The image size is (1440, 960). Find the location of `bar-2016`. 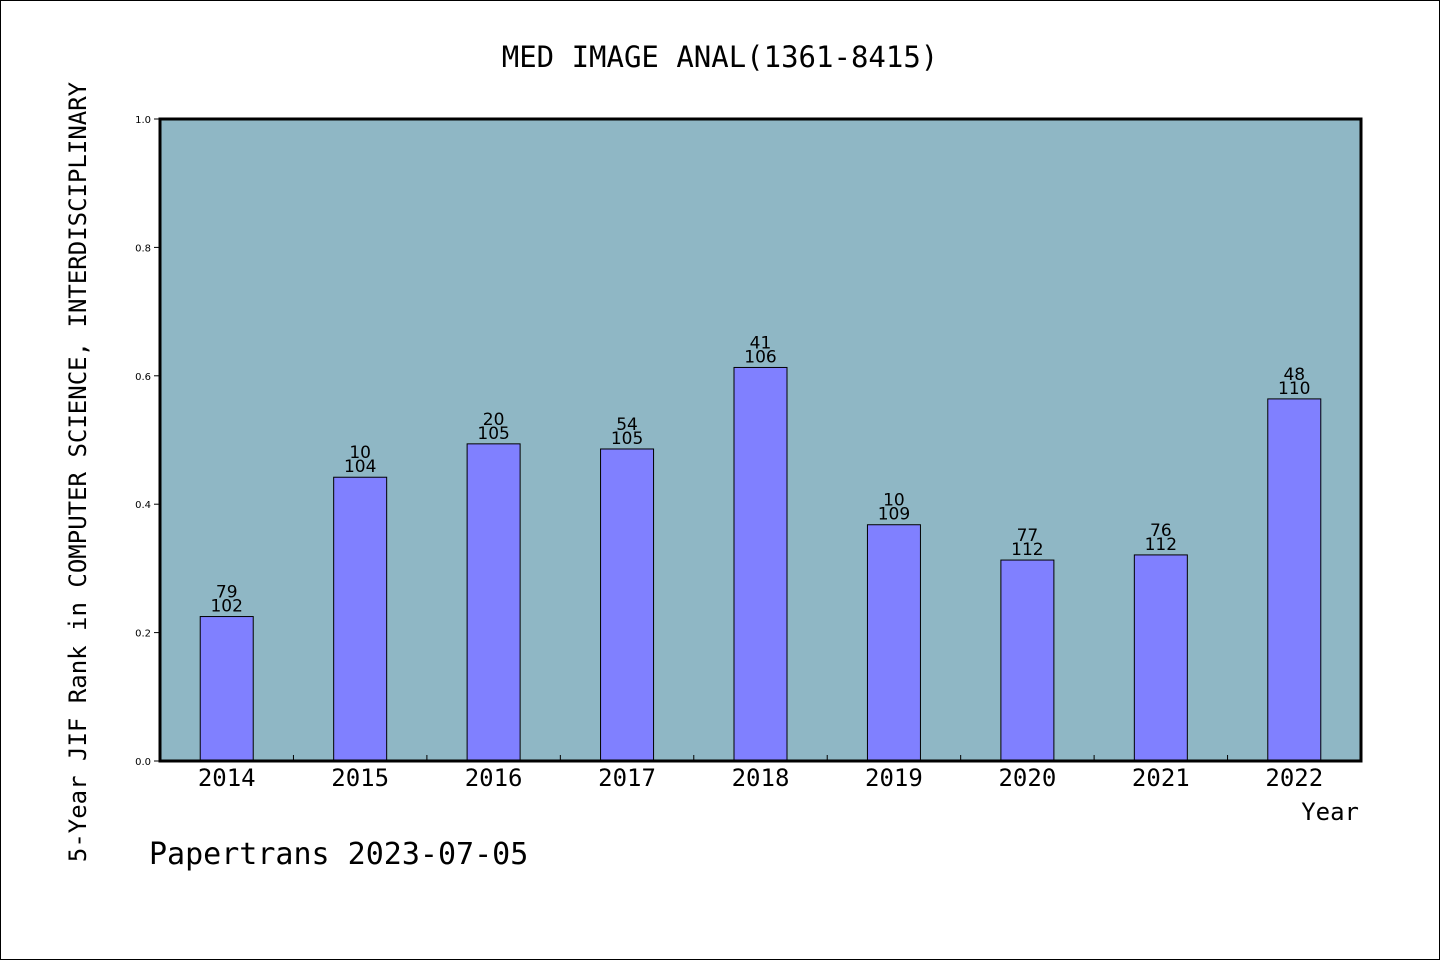

bar-2016 is located at coordinates (493, 602).